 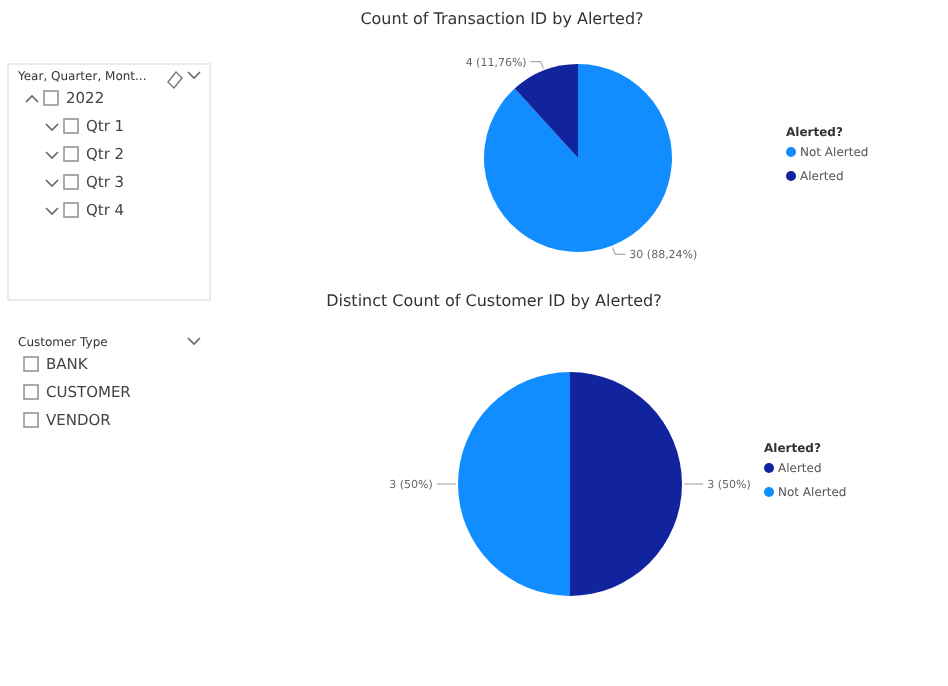 I want to click on chart-title: Count of Transaction ID by Alerted?, so click(x=502, y=19).